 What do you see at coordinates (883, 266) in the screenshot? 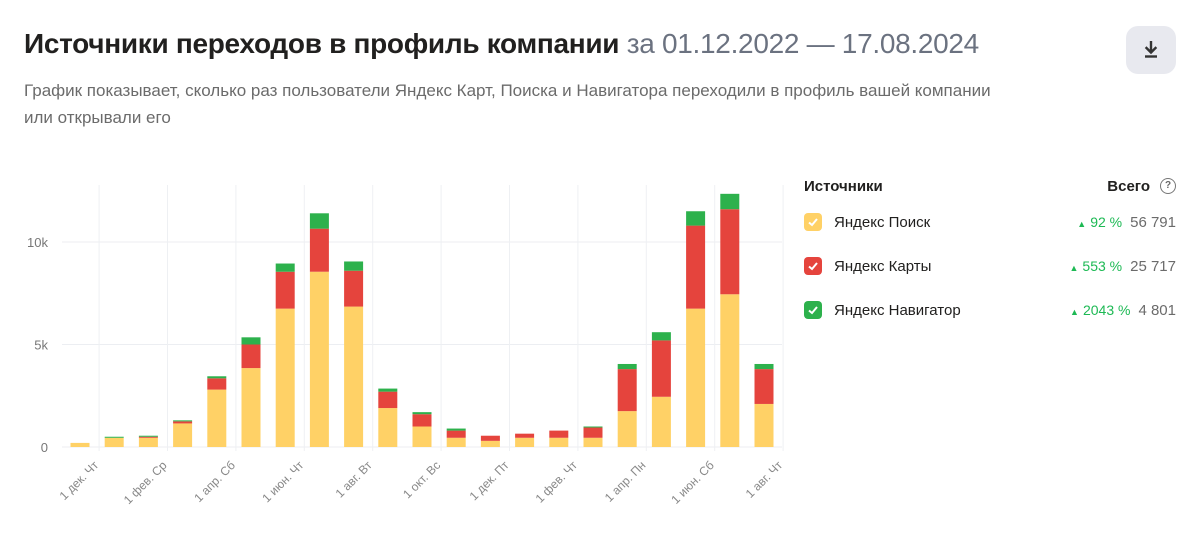
I see `legend-item-label: Яндекс Карты` at bounding box center [883, 266].